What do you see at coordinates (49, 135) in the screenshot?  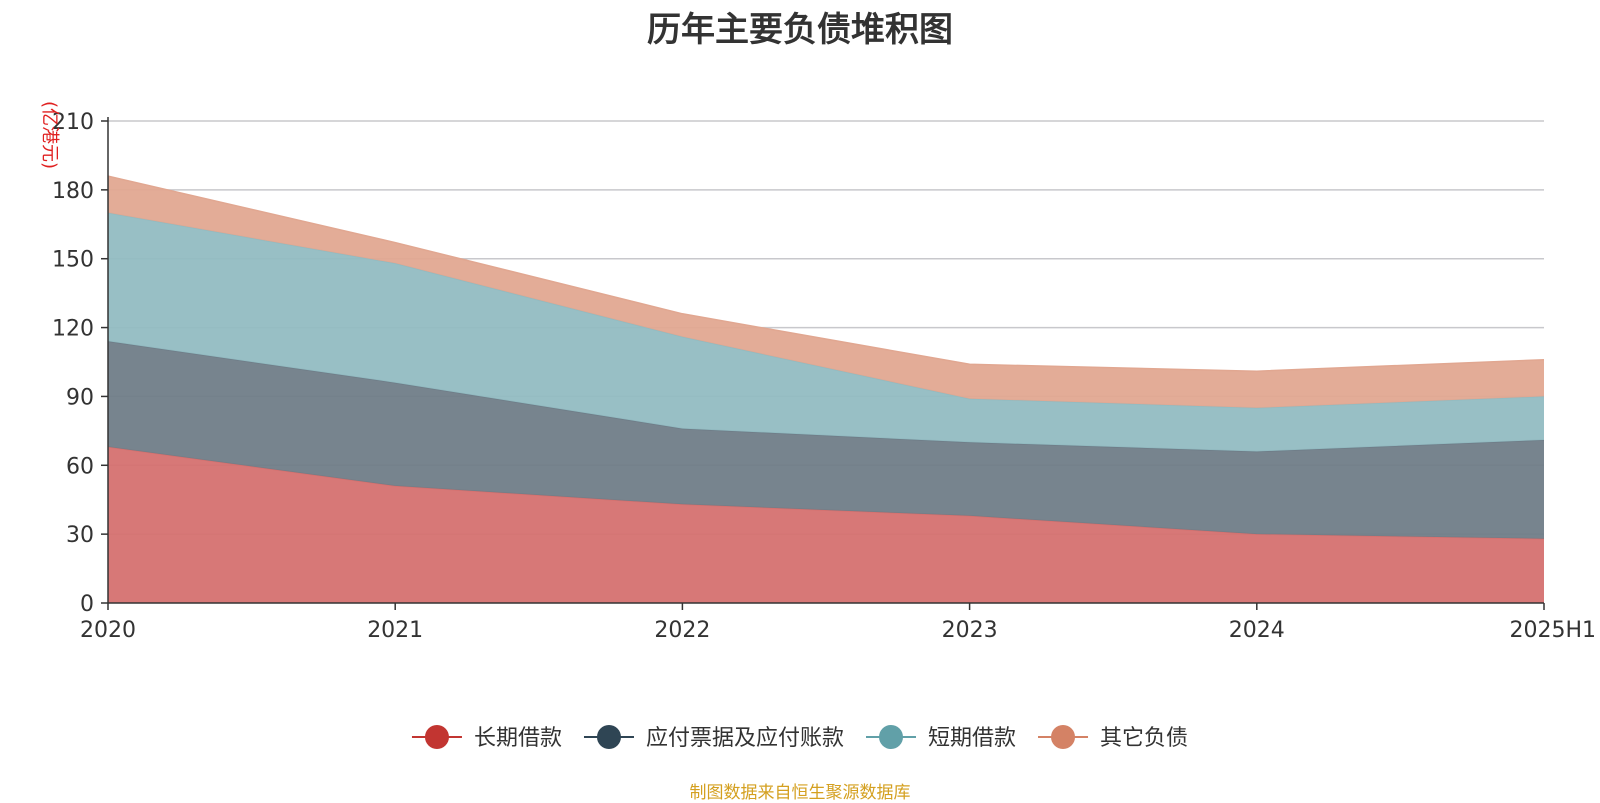 I see `y-axis-unit-label: (亿港元)` at bounding box center [49, 135].